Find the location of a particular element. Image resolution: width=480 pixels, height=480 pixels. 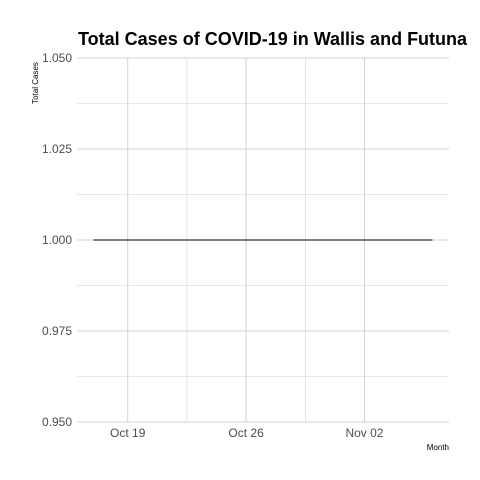

x-axis-label: Month is located at coordinates (438, 447).